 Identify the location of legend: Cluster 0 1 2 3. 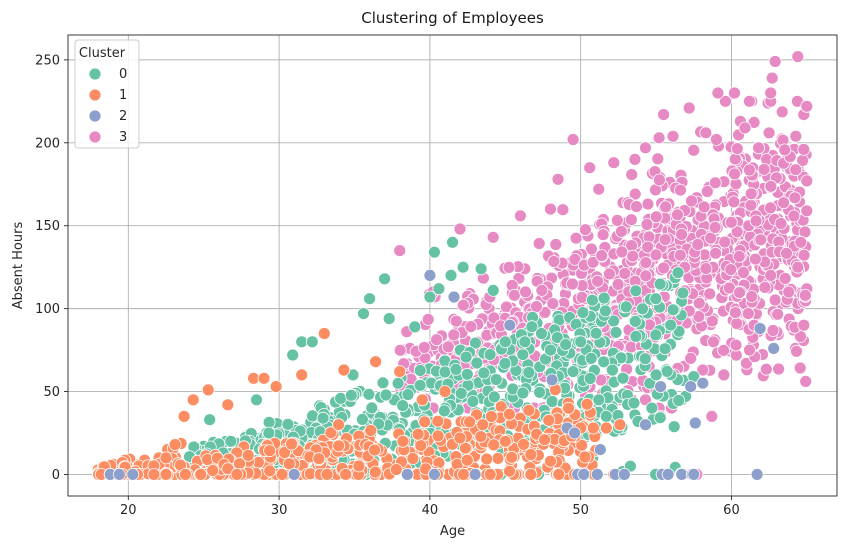
(107, 94).